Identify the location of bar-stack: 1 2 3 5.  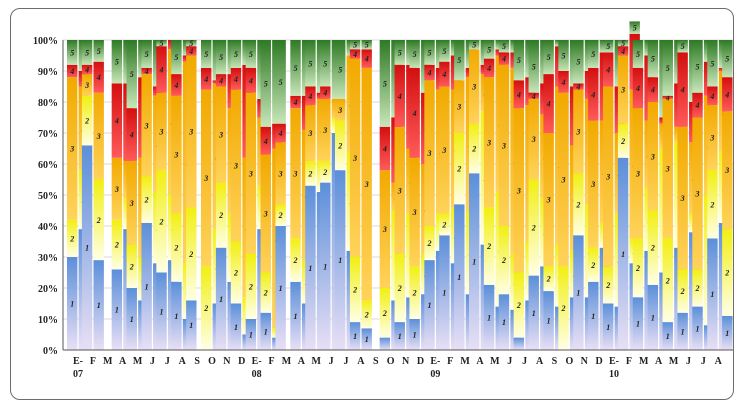
(459, 195).